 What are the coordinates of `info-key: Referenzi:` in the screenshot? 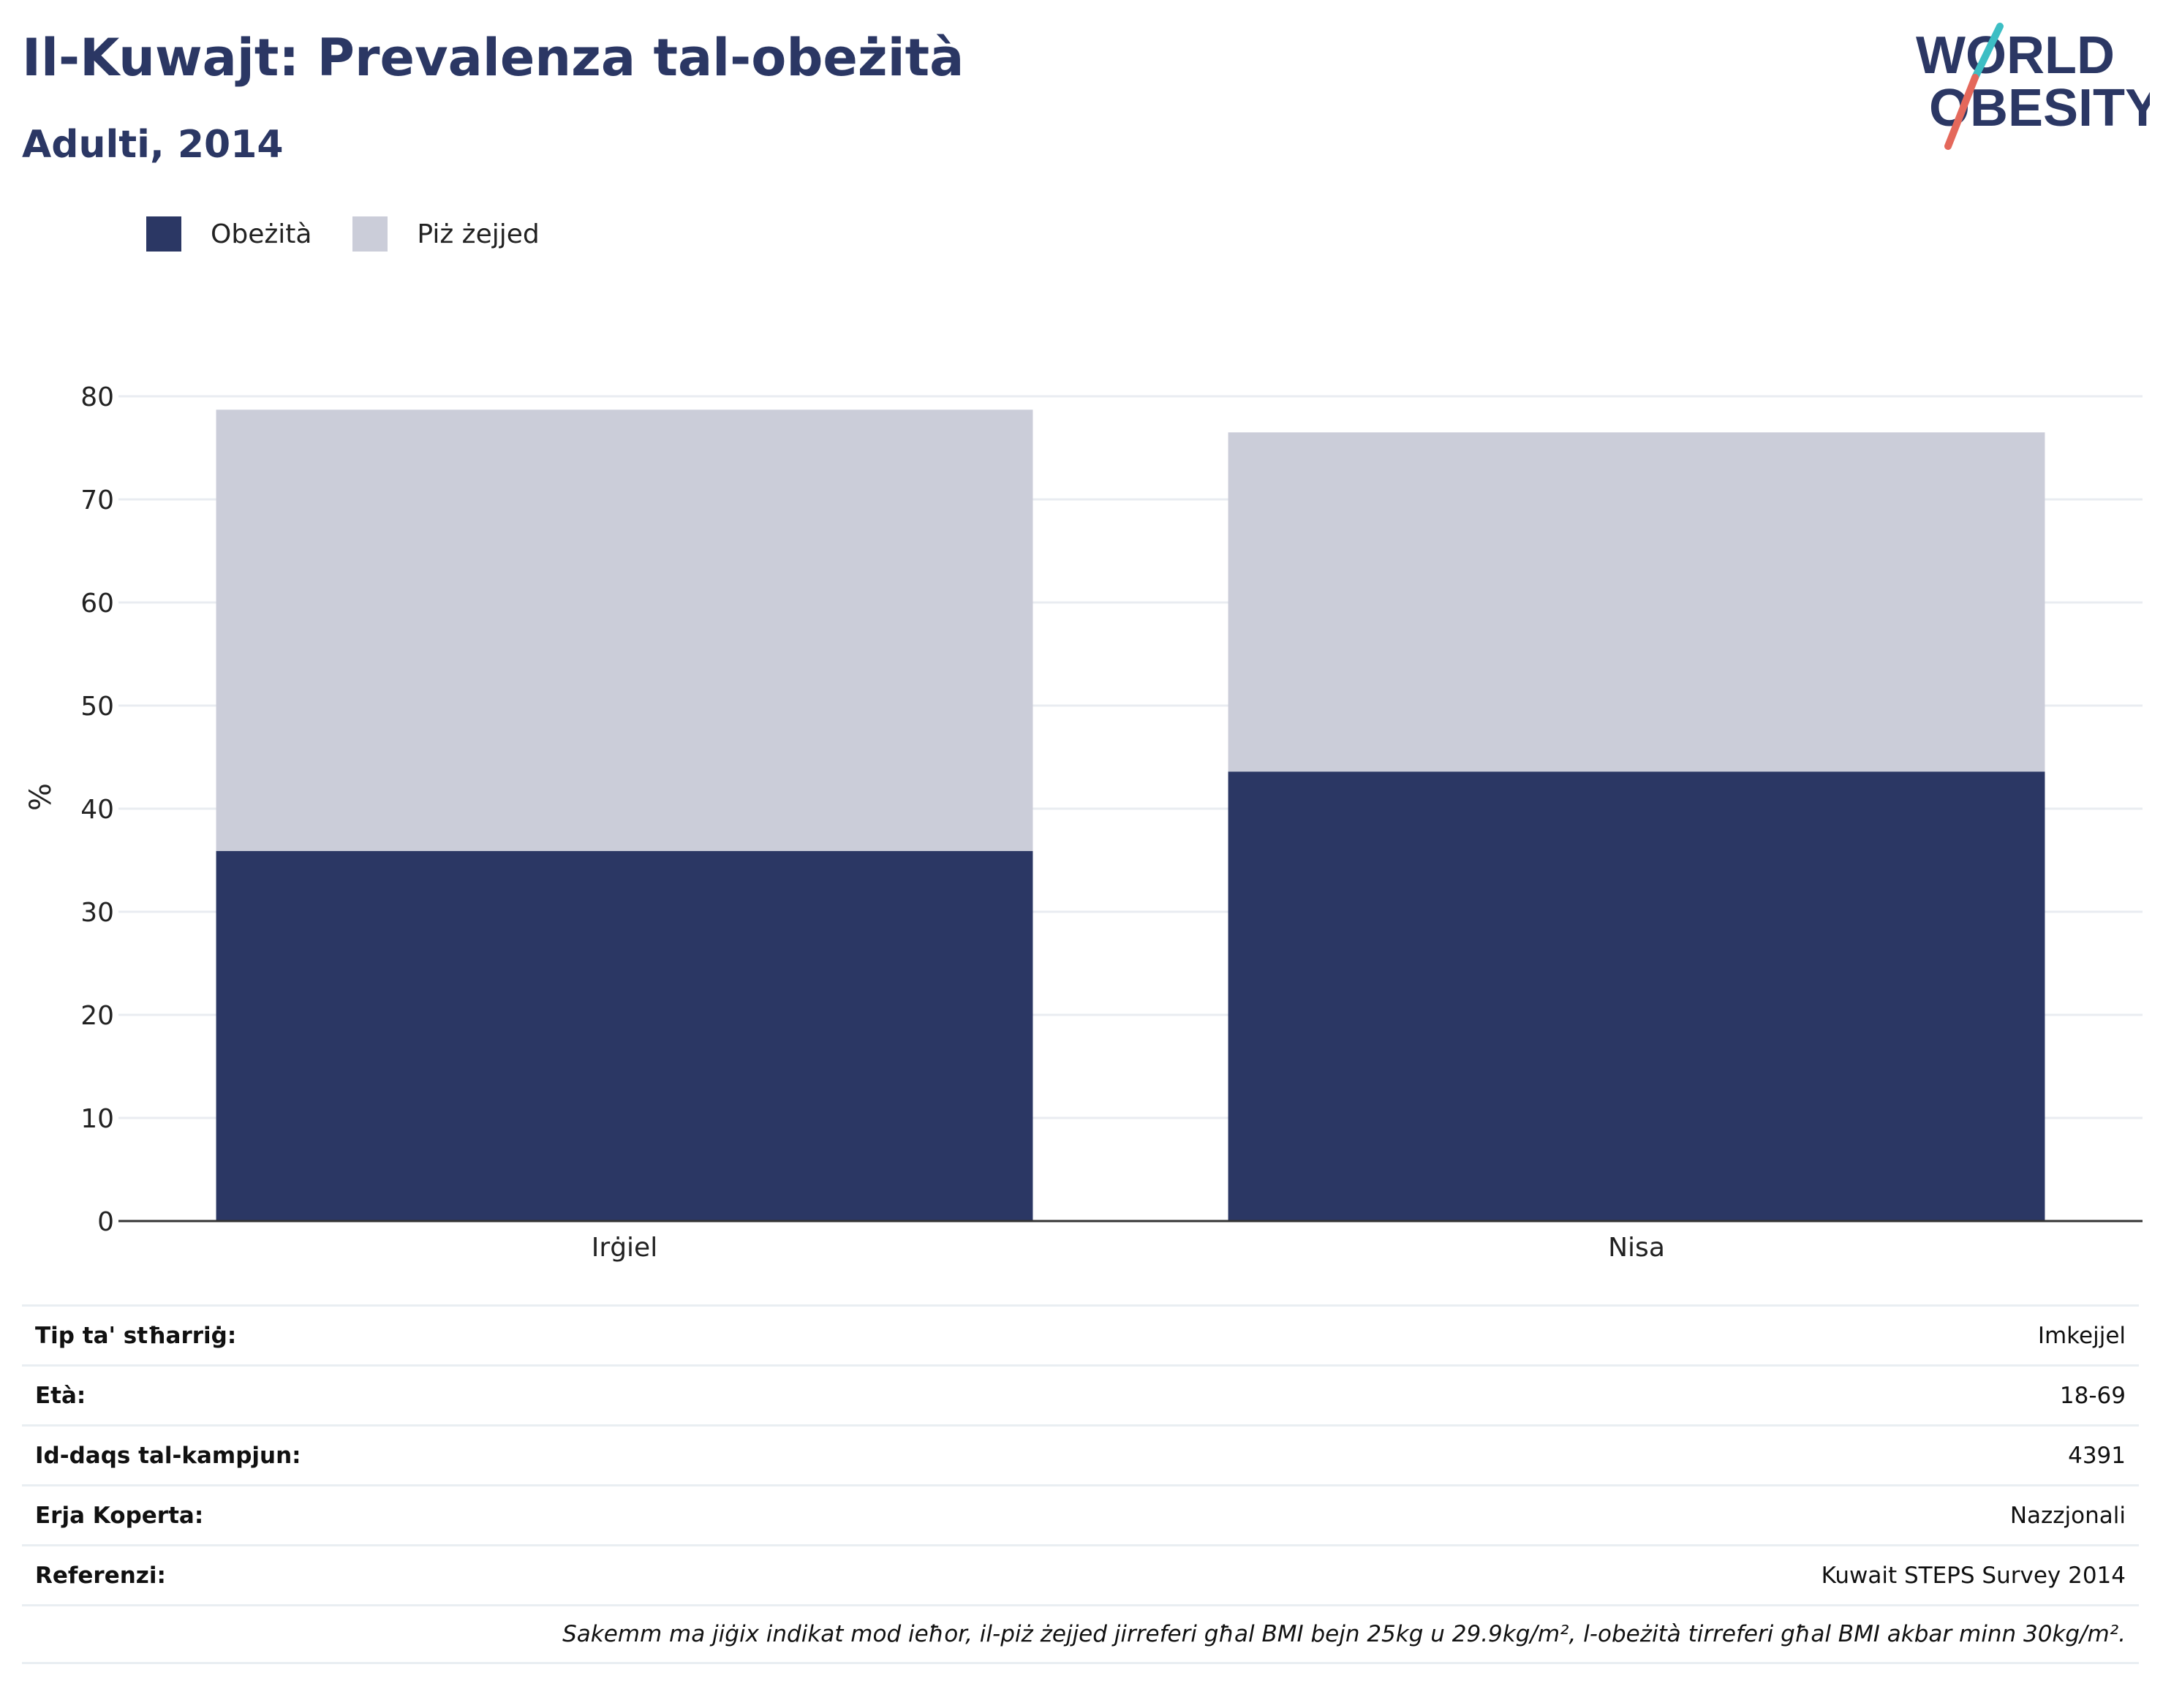 It's located at (100, 1575).